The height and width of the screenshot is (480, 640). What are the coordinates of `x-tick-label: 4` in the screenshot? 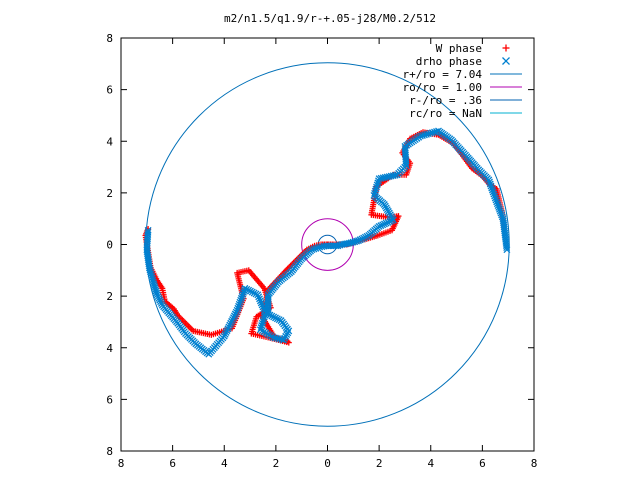 It's located at (430, 463).